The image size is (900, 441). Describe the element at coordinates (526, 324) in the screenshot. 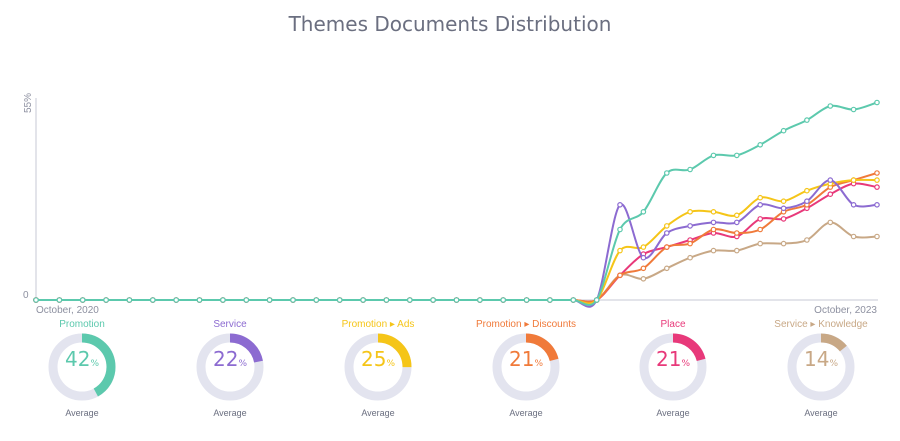

I see `donut-label: Promotion ▸ Discounts` at that location.